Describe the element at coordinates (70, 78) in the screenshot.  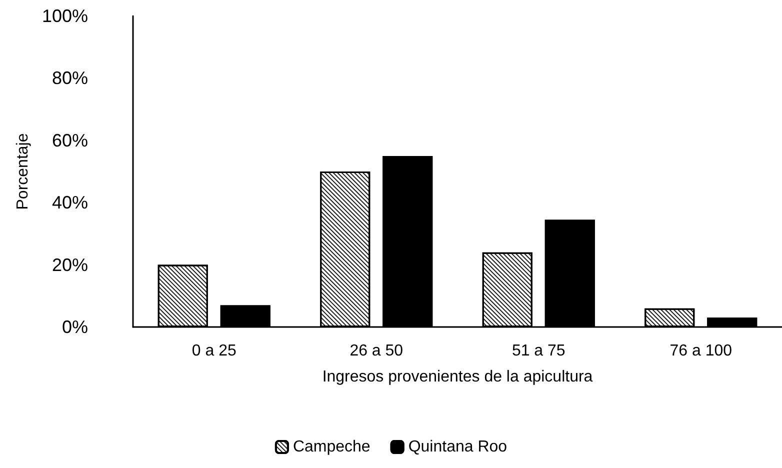
I see `y-tick-label: 80%` at that location.